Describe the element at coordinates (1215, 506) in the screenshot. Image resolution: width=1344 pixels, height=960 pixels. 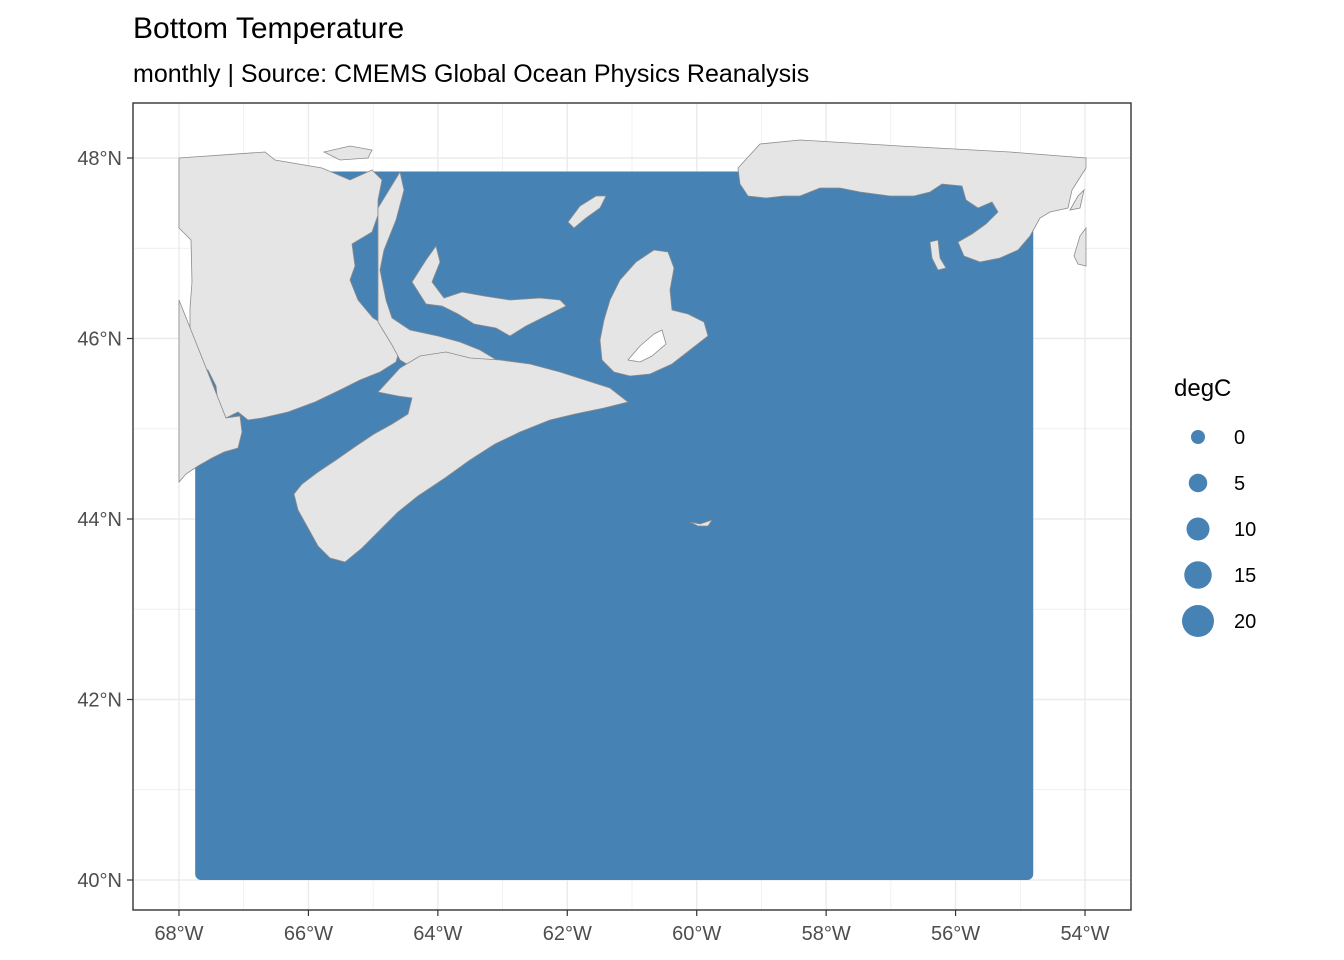
I see `legend: degC 0 5 10 15 20` at that location.